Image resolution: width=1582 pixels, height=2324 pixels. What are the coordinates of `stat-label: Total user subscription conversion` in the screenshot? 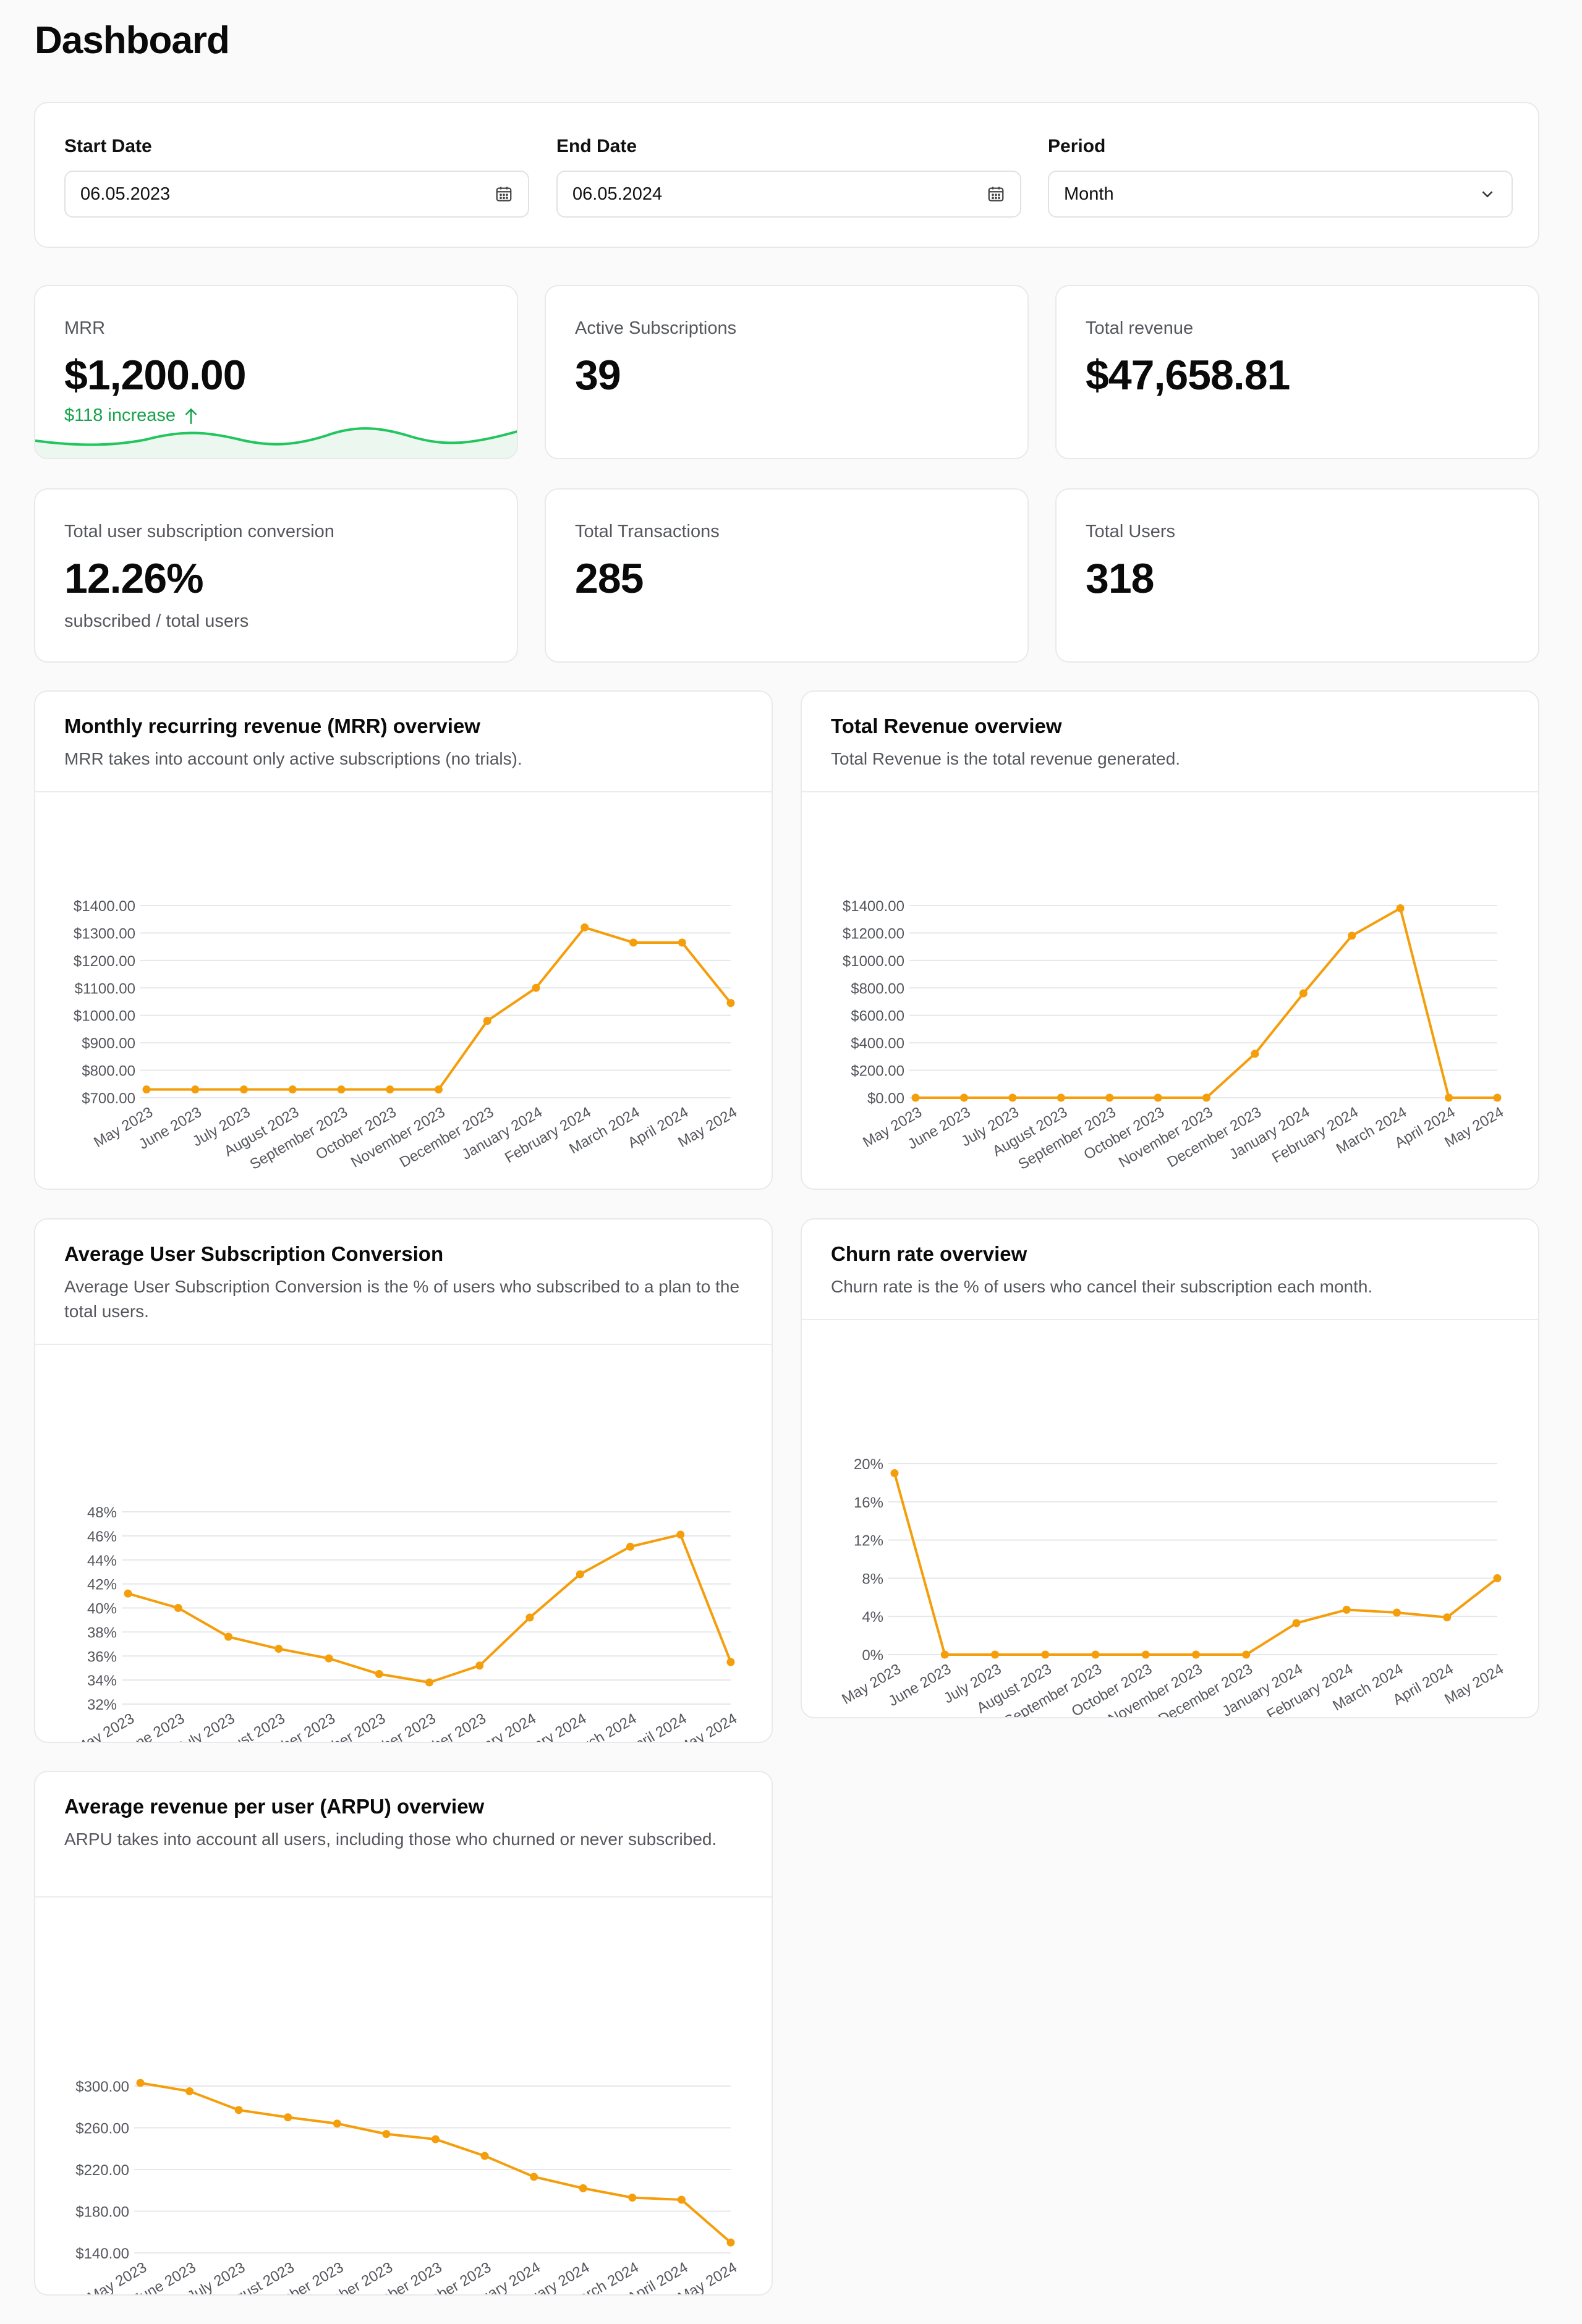 It's located at (199, 531).